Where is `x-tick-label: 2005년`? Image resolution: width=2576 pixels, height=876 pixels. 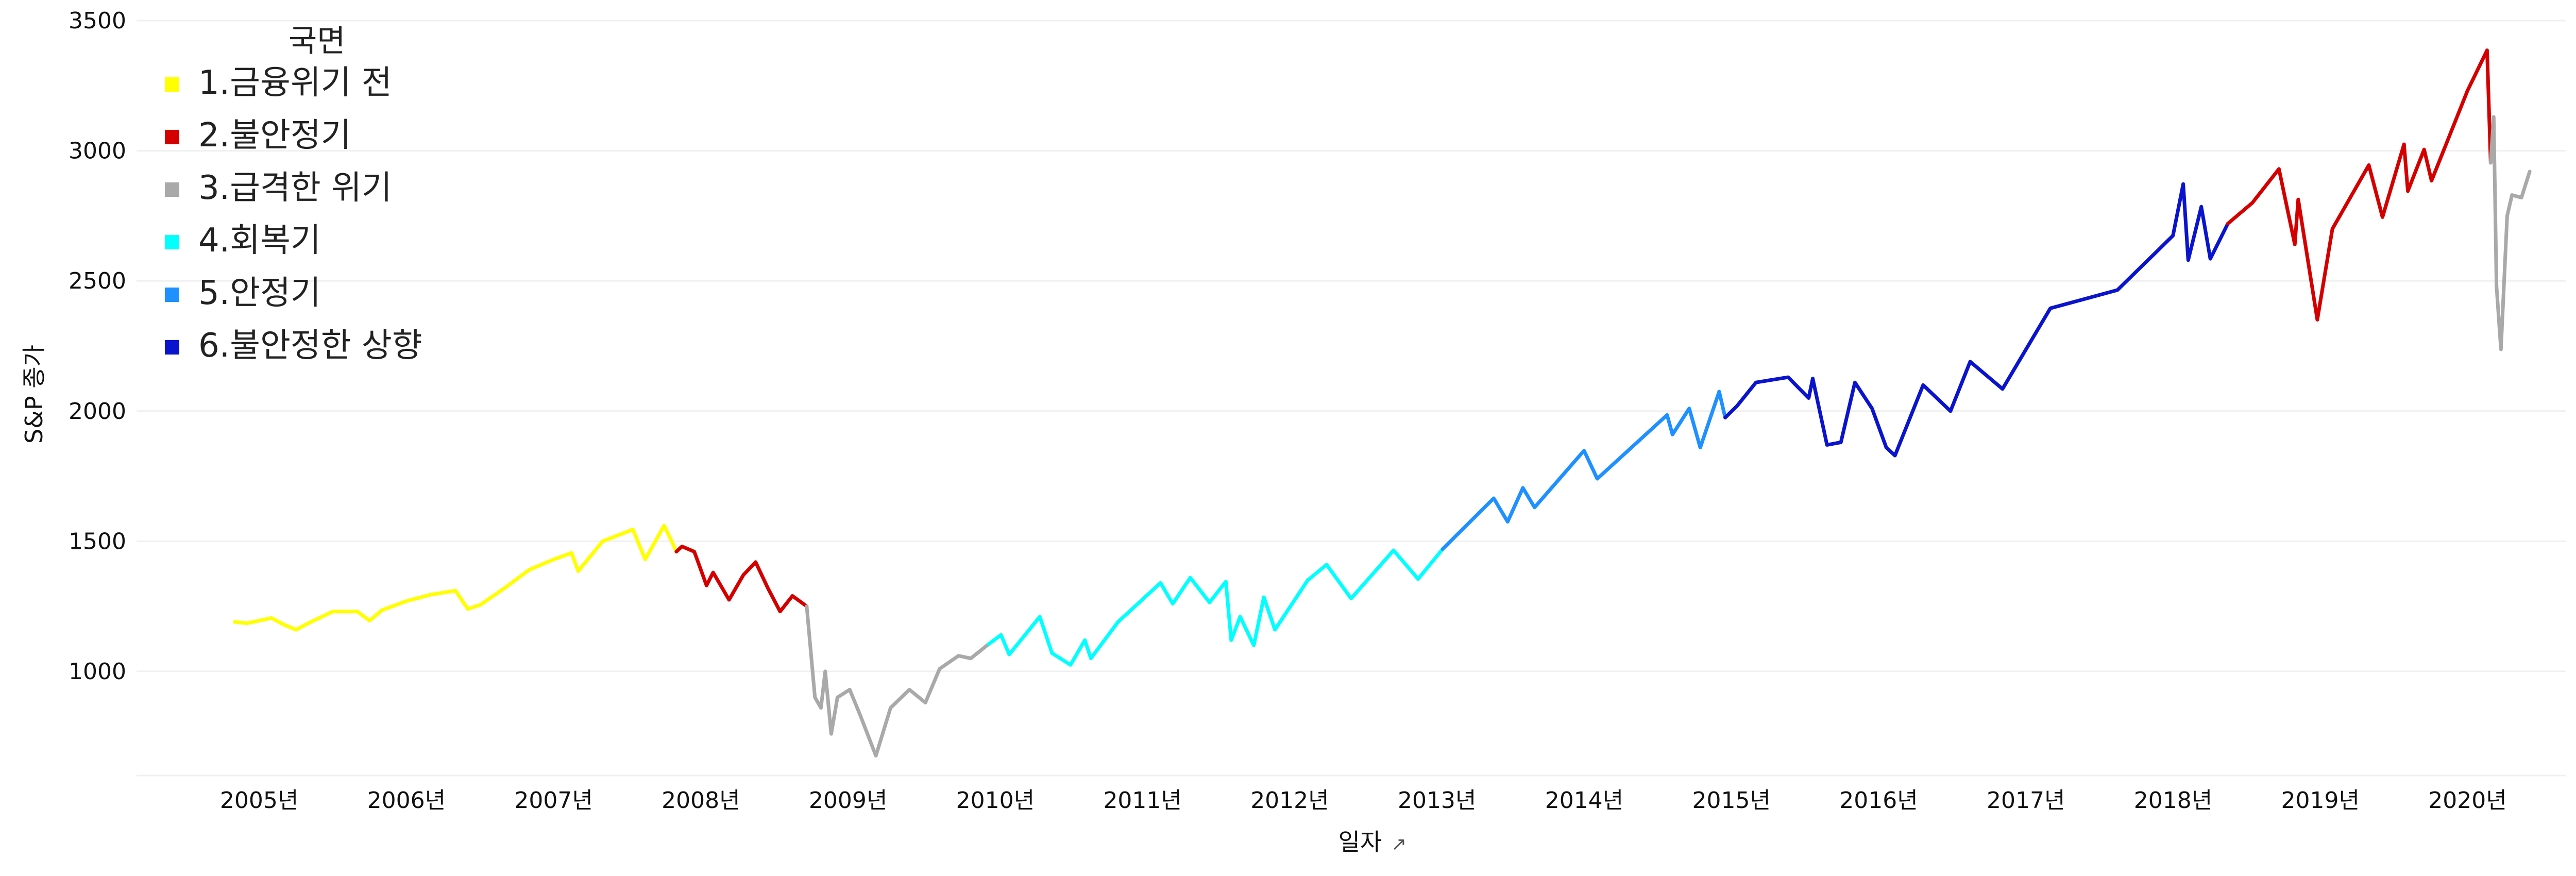 x-tick-label: 2005년 is located at coordinates (259, 800).